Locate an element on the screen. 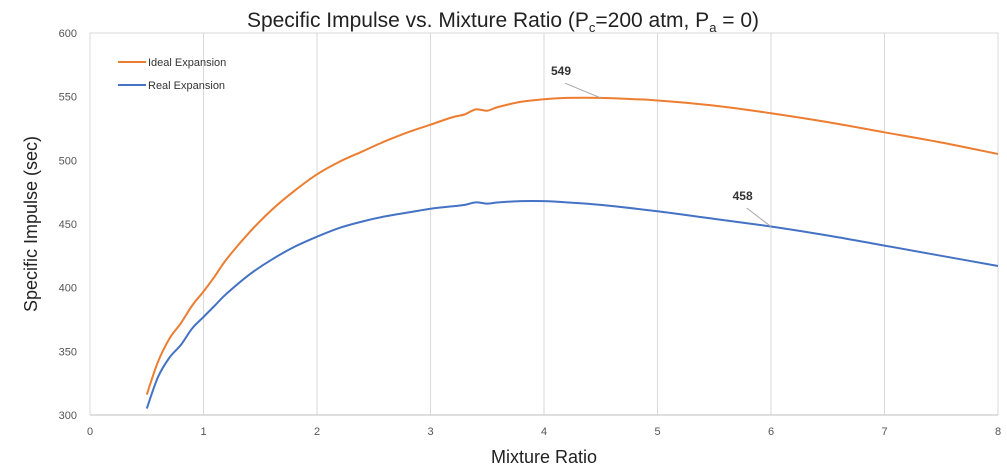 Image resolution: width=1007 pixels, height=467 pixels. y-tick-label-300: 300 is located at coordinates (68, 416).